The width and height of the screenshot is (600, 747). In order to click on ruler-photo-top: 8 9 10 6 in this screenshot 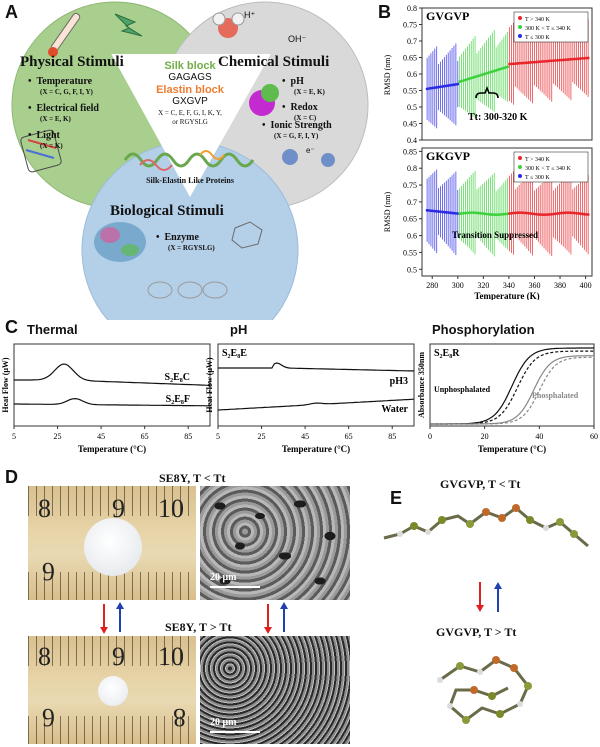, I will do `click(112, 543)`.